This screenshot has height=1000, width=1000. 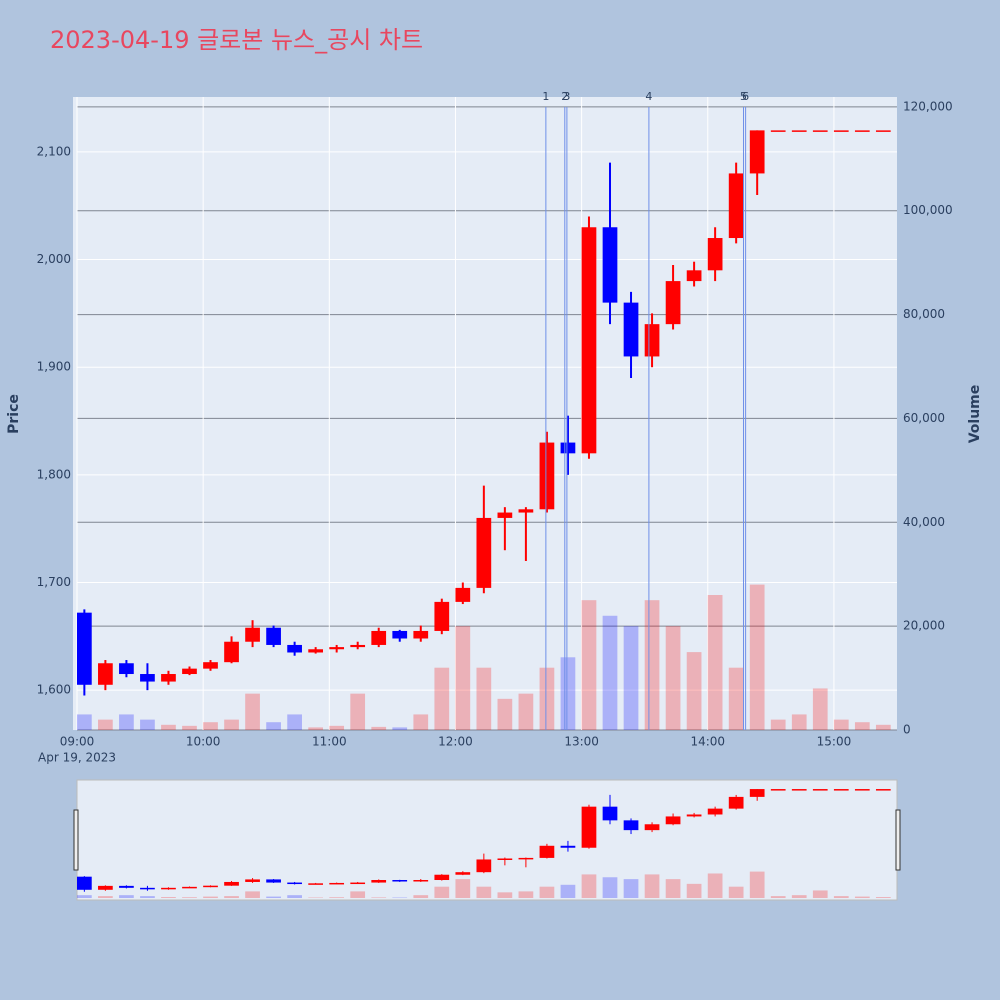 I want to click on x-tick-label: 11:00, so click(x=329, y=742).